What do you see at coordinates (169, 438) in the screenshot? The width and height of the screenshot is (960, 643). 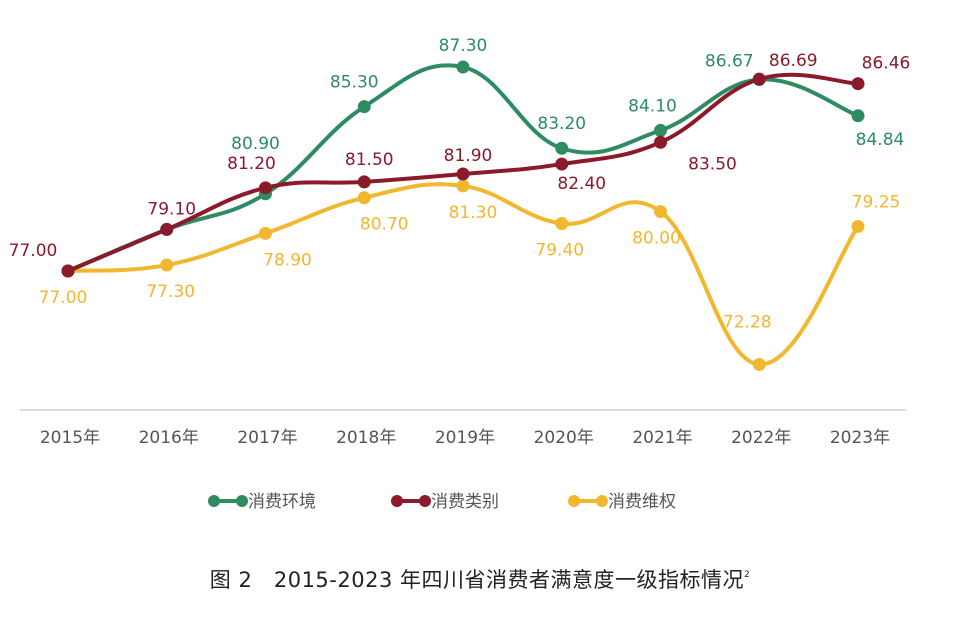 I see `x-tick-label: 2016年` at bounding box center [169, 438].